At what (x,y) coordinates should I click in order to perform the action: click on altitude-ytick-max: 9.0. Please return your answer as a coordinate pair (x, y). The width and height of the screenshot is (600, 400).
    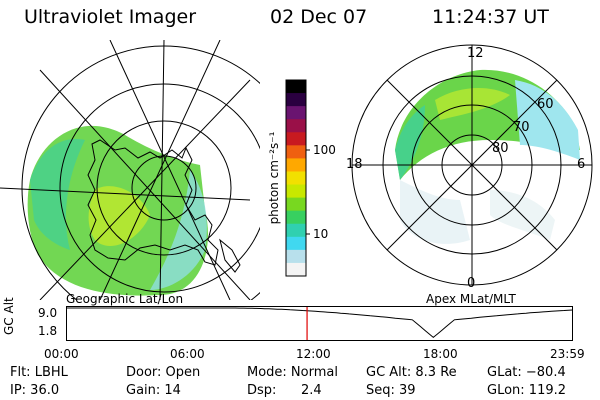
    Looking at the image, I should click on (48, 313).